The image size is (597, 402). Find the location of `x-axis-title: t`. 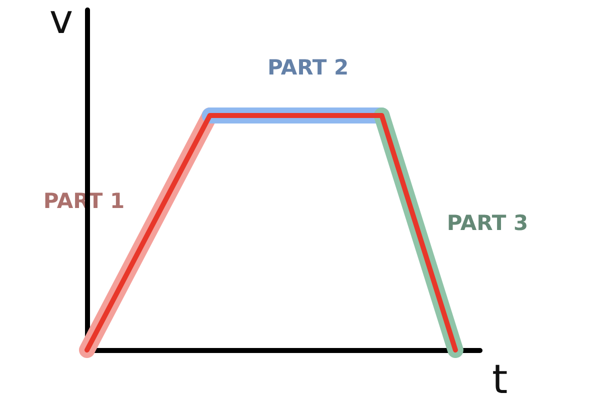

x-axis-title: t is located at coordinates (500, 379).